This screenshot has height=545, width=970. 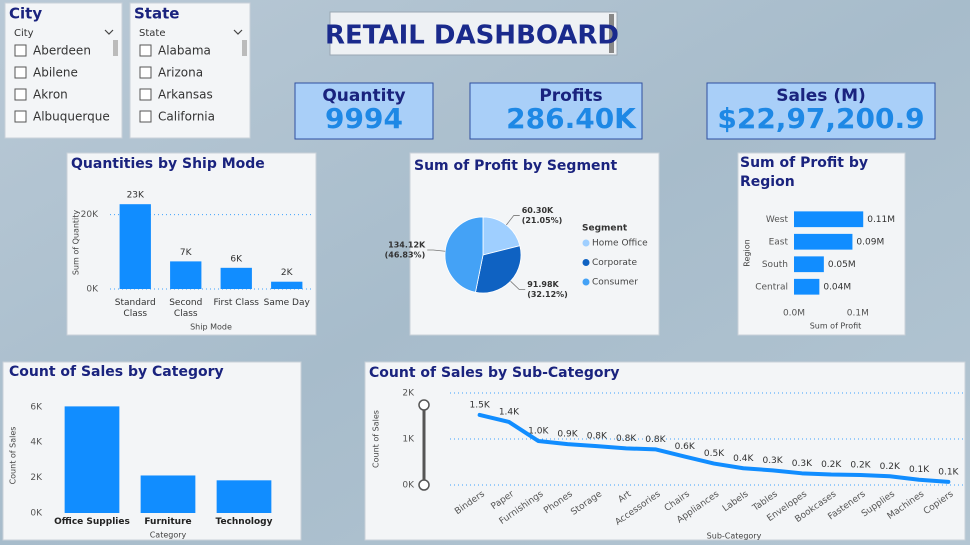 What do you see at coordinates (771, 287) in the screenshot?
I see `y-tick-label: Central` at bounding box center [771, 287].